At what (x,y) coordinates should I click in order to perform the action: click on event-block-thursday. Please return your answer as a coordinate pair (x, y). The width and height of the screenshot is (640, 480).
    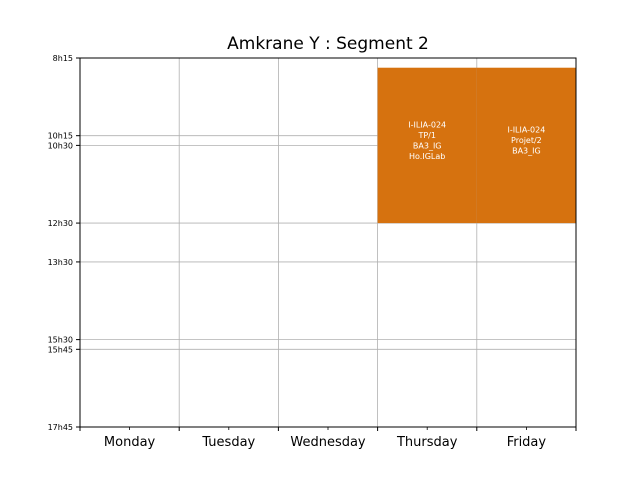
    Looking at the image, I should click on (427, 145).